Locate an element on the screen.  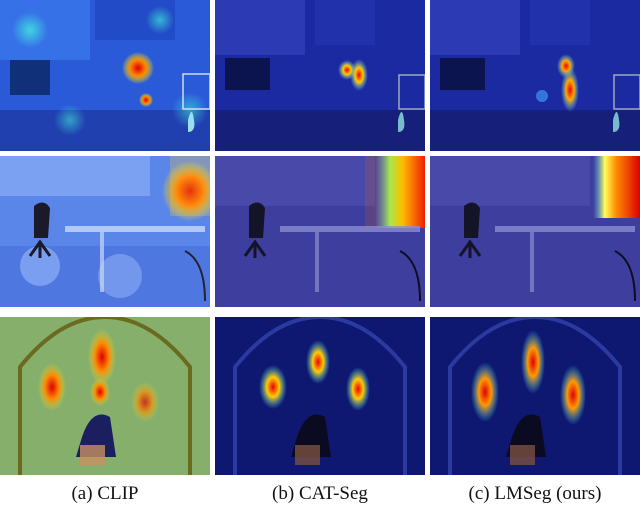
heatmap-lmseg-office is located at coordinates (535, 231).